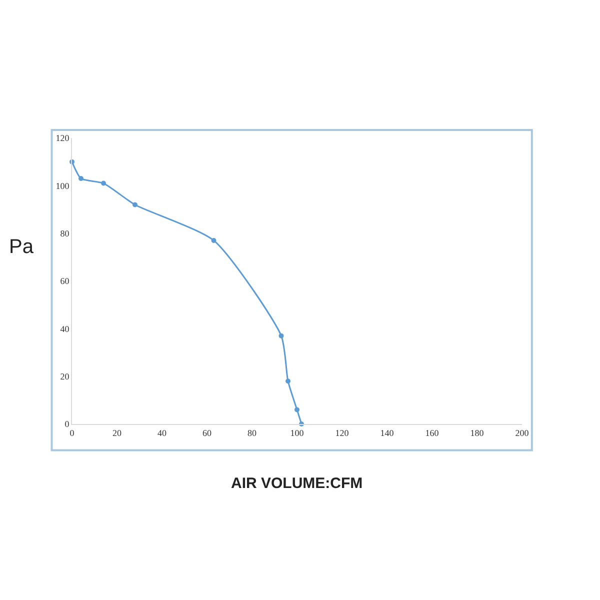 Image resolution: width=600 pixels, height=600 pixels. What do you see at coordinates (297, 483) in the screenshot?
I see `x-axis-title: AIR VOLUME:CFM` at bounding box center [297, 483].